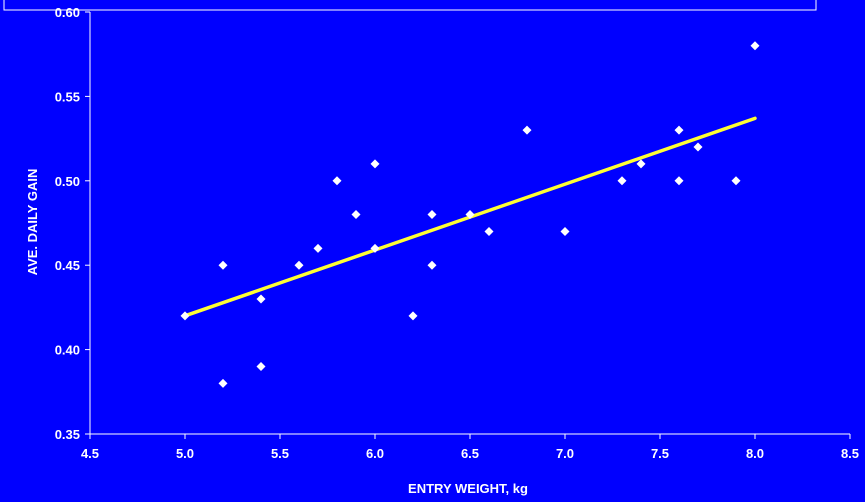 Image resolution: width=865 pixels, height=502 pixels. Describe the element at coordinates (67, 12) in the screenshot. I see `y-tick-label: 0.60` at that location.